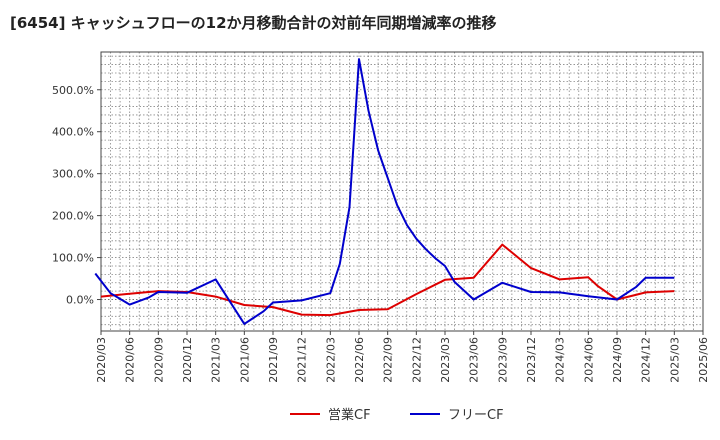 This screenshot has width=720, height=440. What do you see at coordinates (617, 360) in the screenshot?
I see `x-tick-label: 2024/09` at bounding box center [617, 360].